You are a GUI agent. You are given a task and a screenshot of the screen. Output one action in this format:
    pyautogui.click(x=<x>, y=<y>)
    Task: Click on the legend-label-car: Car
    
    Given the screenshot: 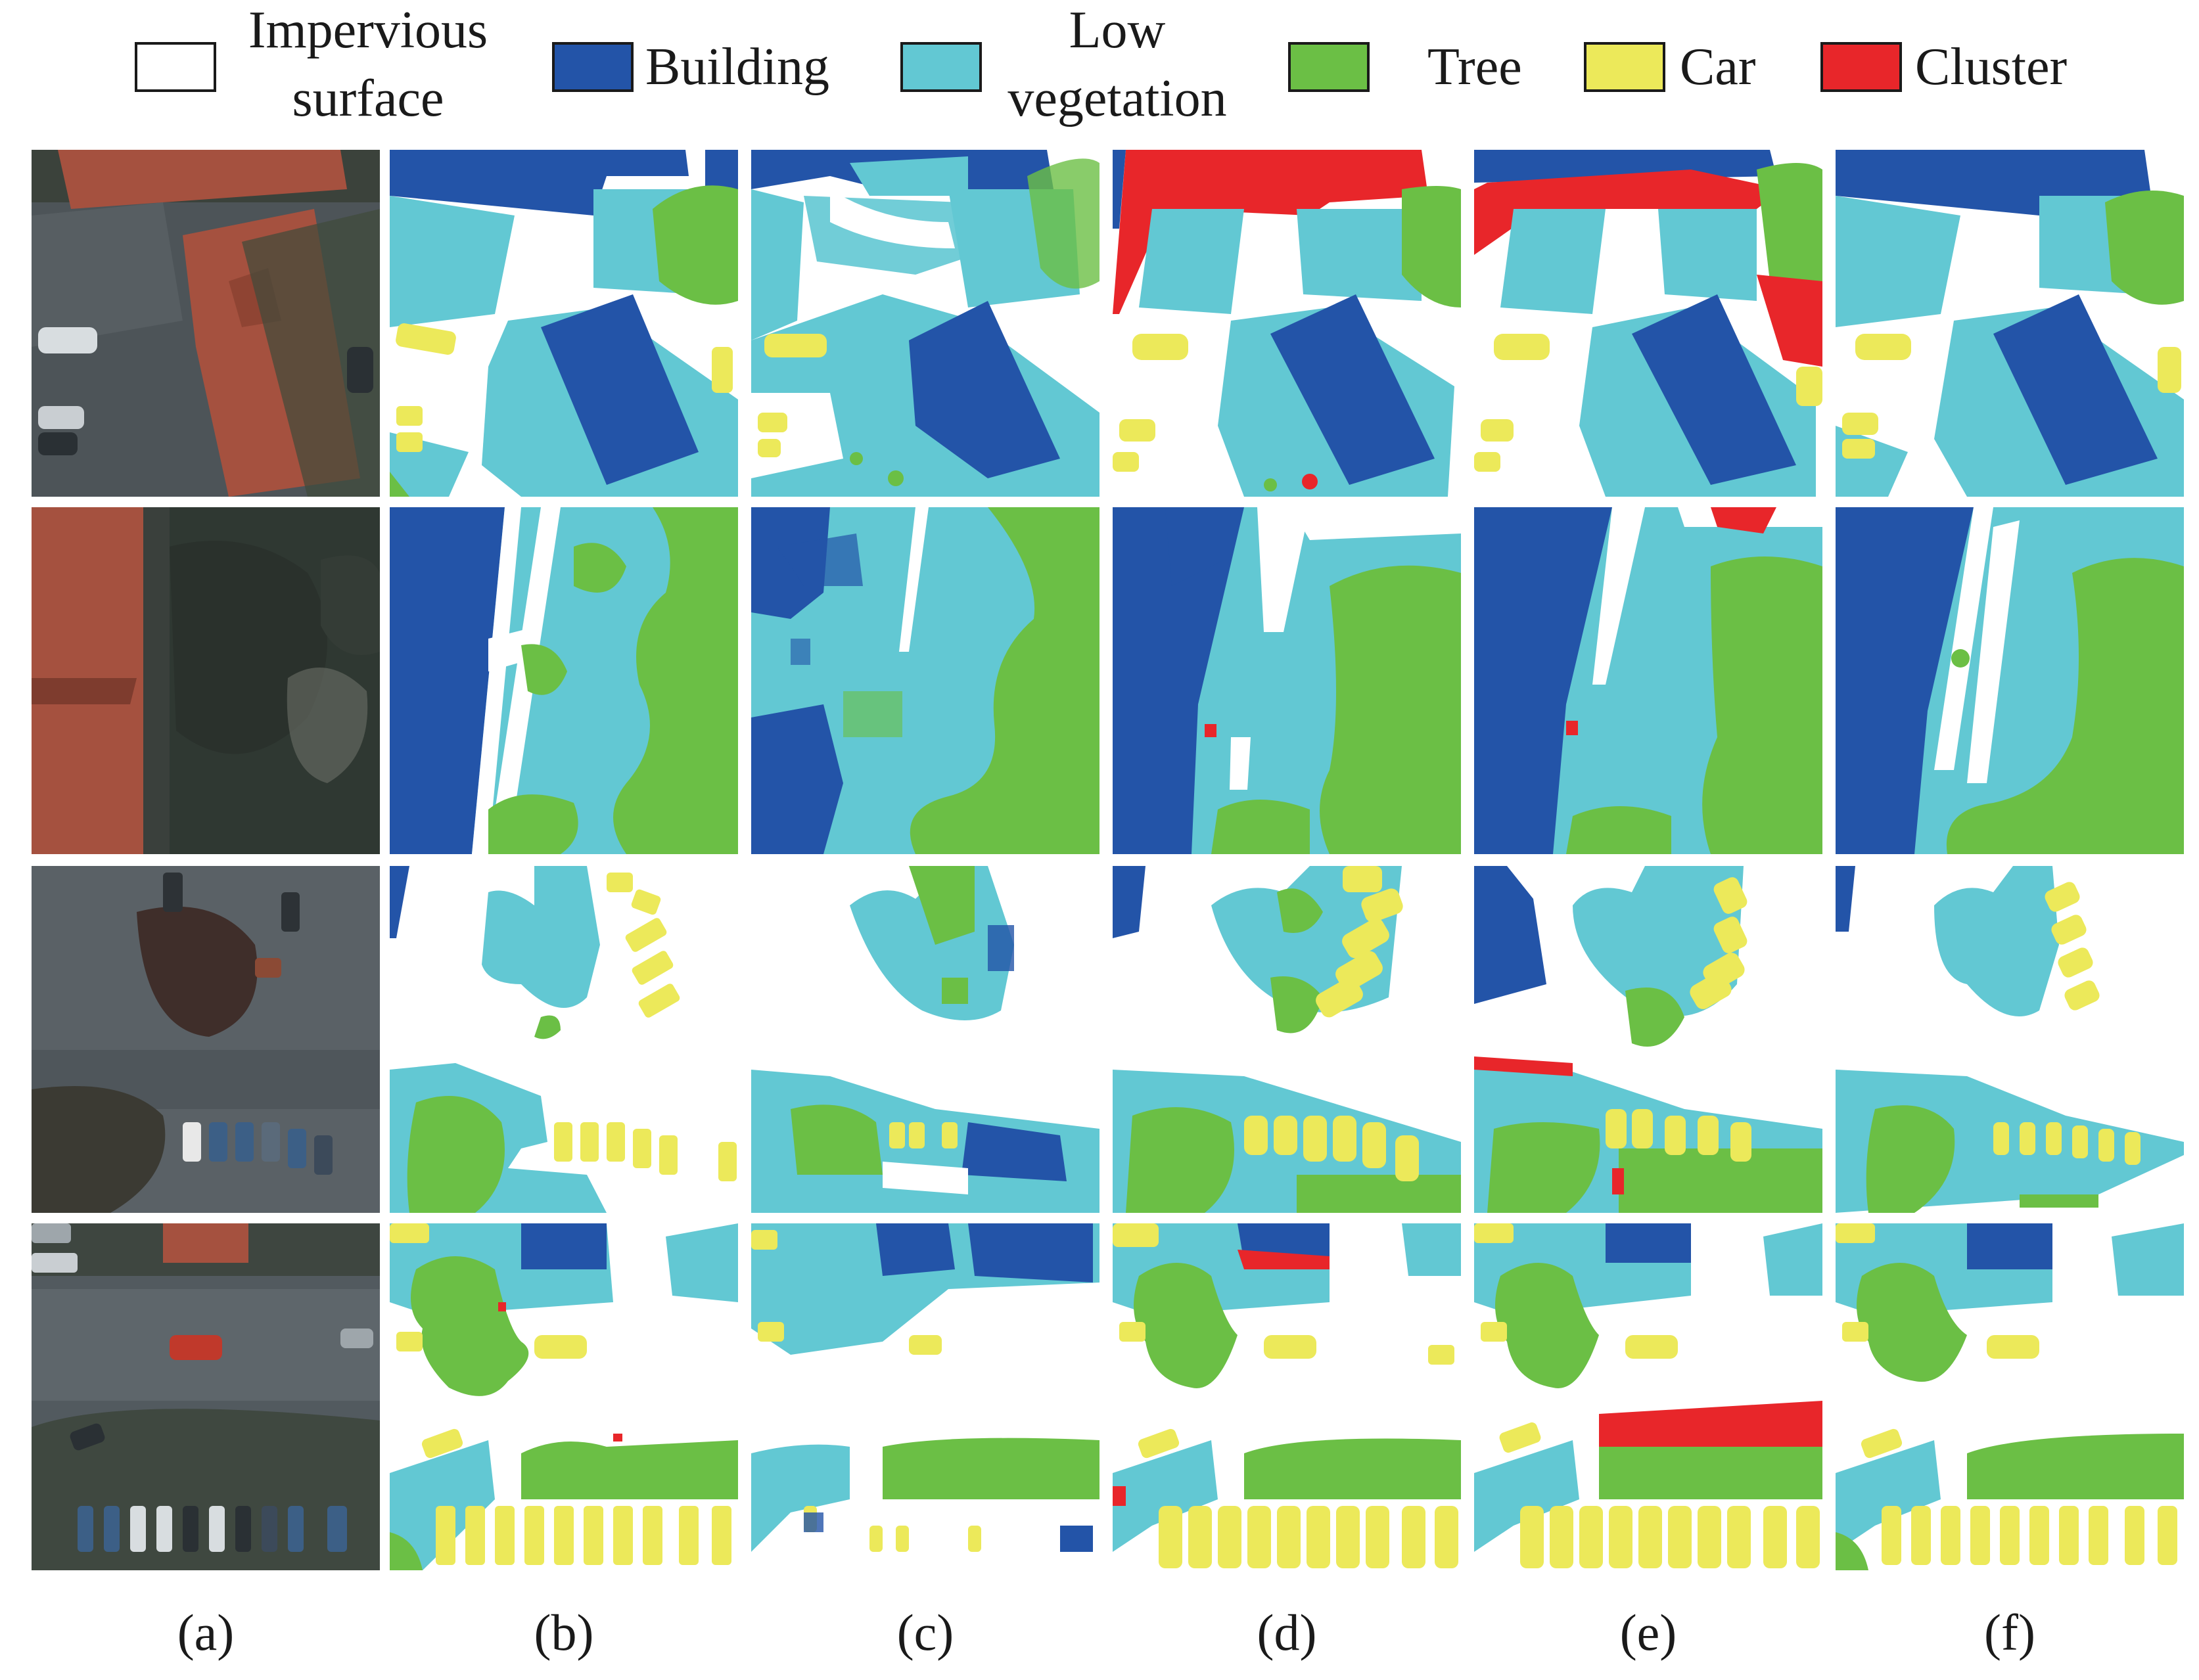 What is the action you would take?
    pyautogui.click(x=1718, y=67)
    